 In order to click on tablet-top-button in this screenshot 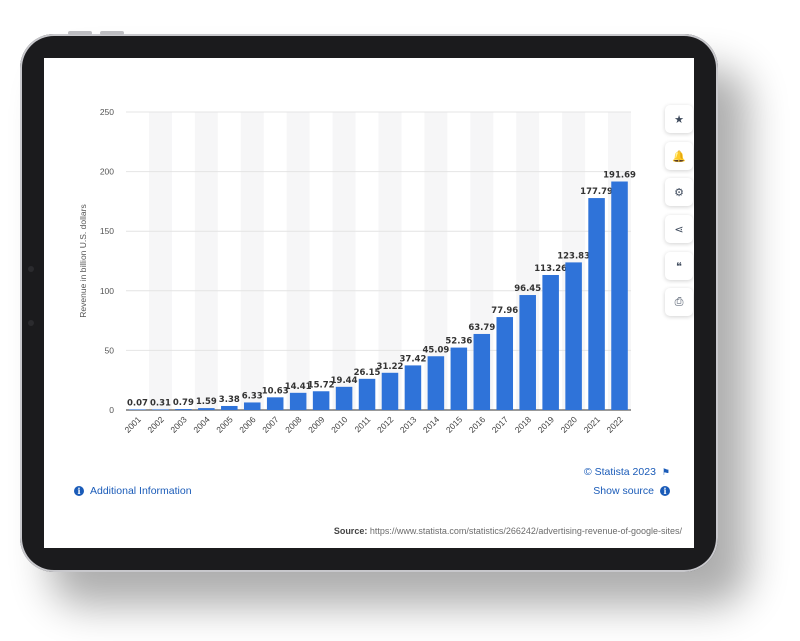, I will do `click(112, 33)`.